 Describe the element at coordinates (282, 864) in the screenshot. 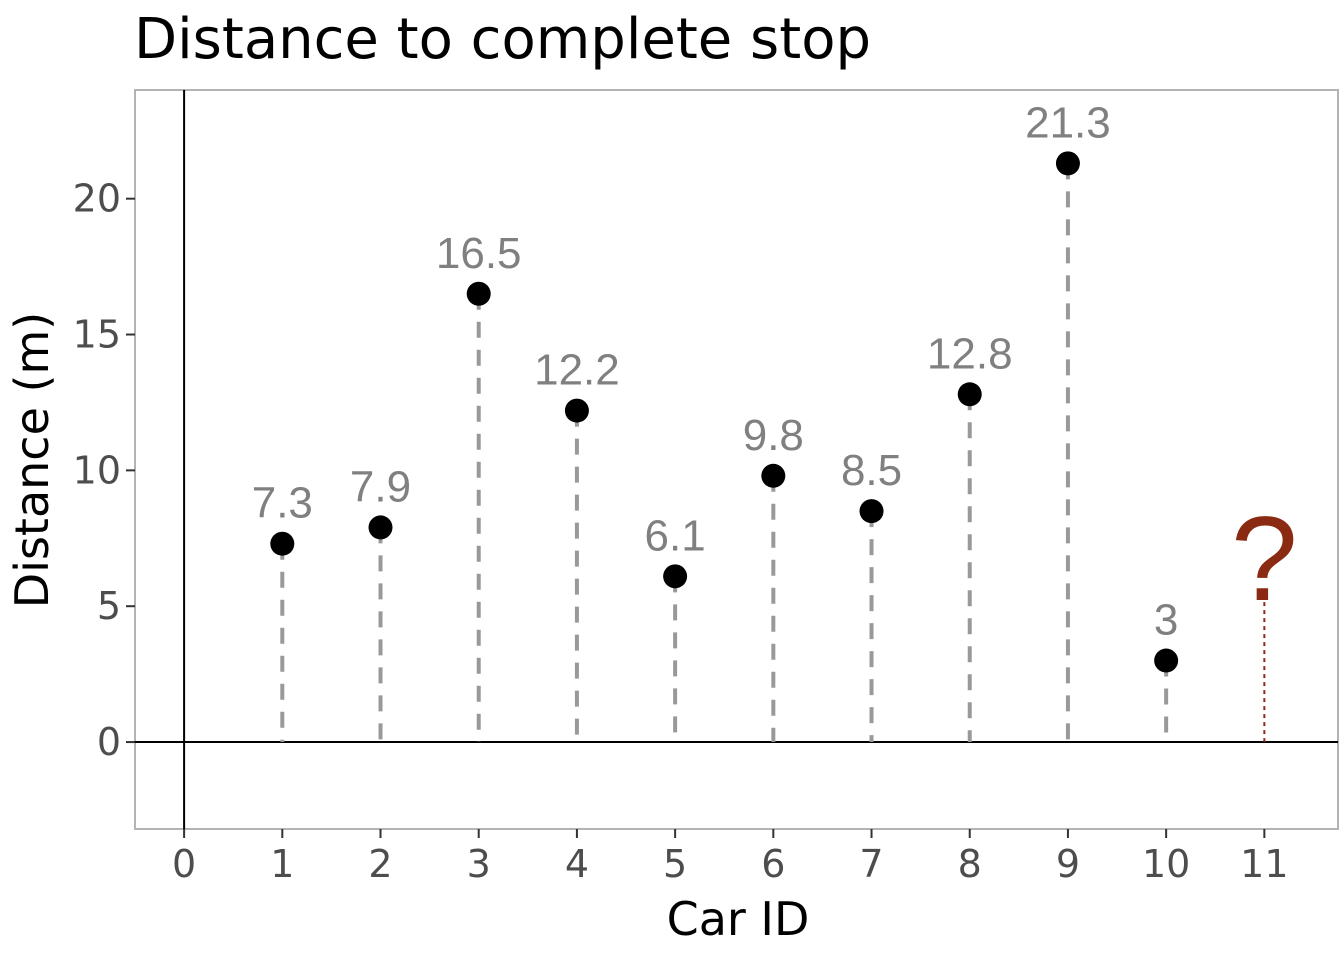

I see `x-tick-label: 1` at that location.